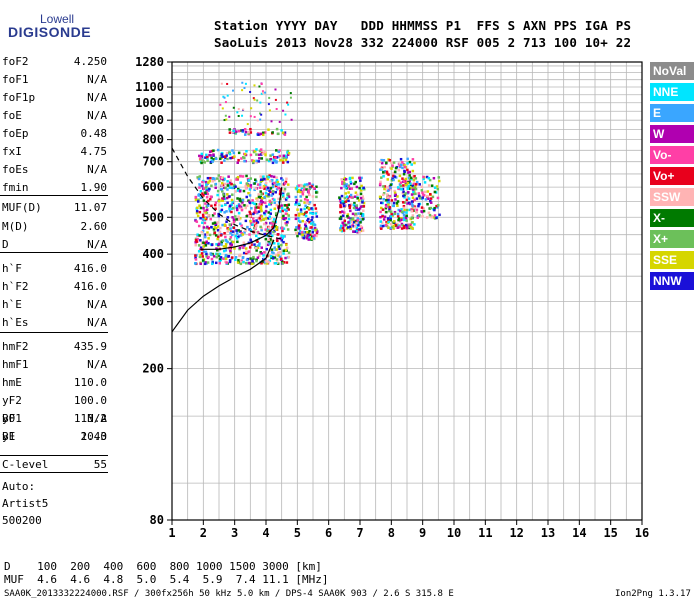  What do you see at coordinates (94, 226) in the screenshot?
I see `param-value: 2.60` at bounding box center [94, 226].